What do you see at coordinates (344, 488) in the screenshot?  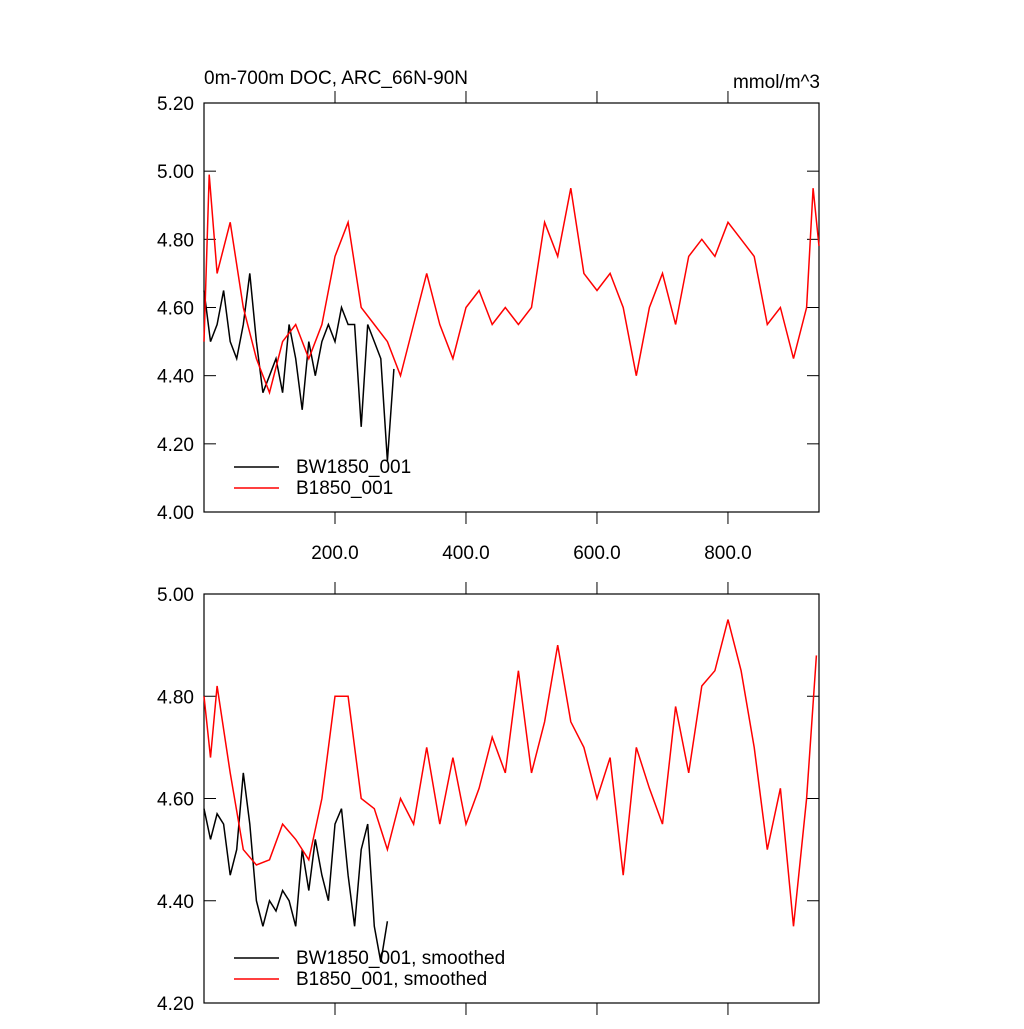 I see `legend-label: B1850_001` at bounding box center [344, 488].